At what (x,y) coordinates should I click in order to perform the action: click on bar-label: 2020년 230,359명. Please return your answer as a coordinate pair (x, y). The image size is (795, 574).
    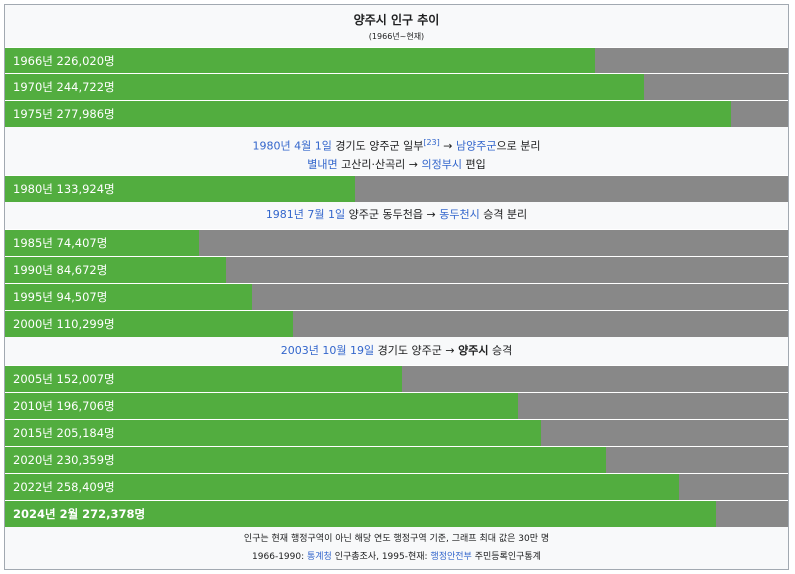
    Looking at the image, I should click on (64, 460).